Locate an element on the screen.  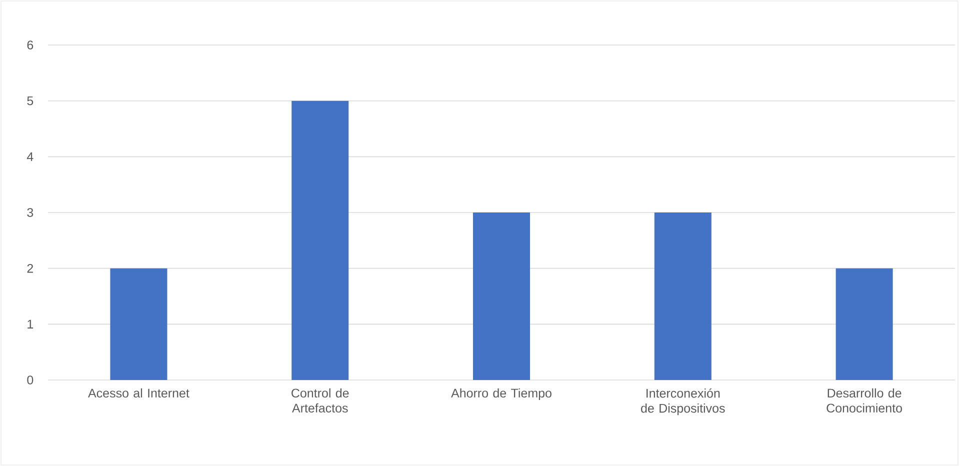
x-tick-label: Ahorro de Tiempo is located at coordinates (501, 394).